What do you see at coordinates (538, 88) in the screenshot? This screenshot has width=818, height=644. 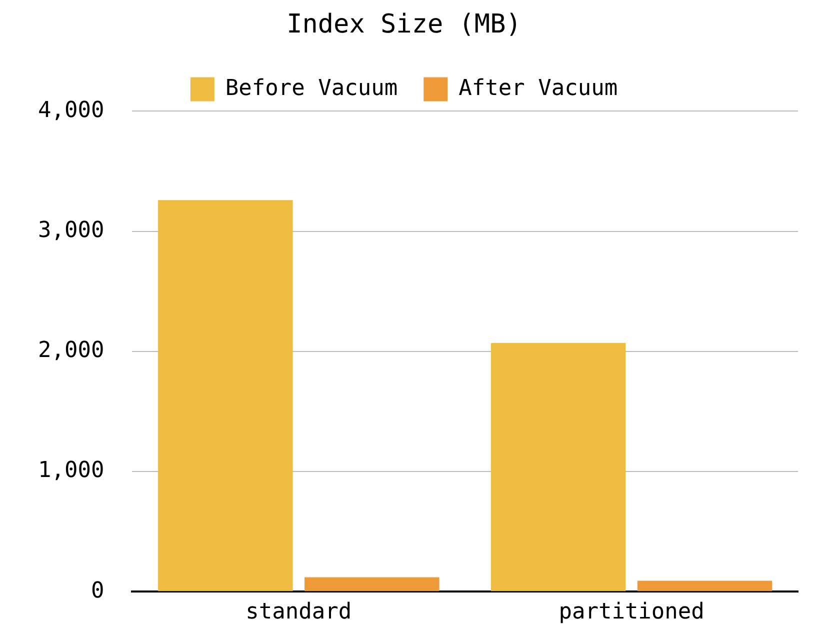 I see `legend-label: After Vacuum` at bounding box center [538, 88].